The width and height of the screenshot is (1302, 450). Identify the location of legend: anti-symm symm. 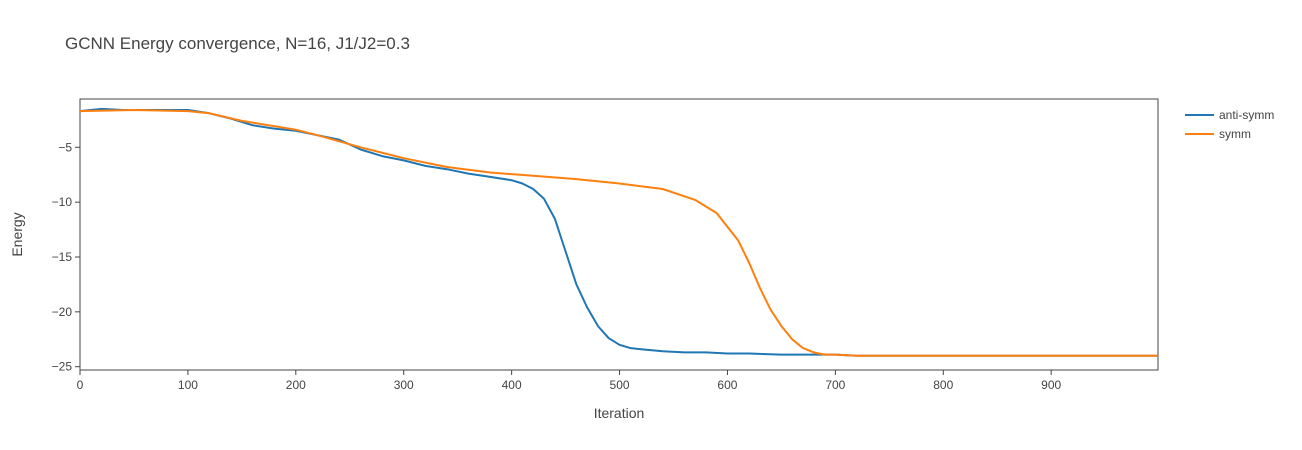
(1229, 124).